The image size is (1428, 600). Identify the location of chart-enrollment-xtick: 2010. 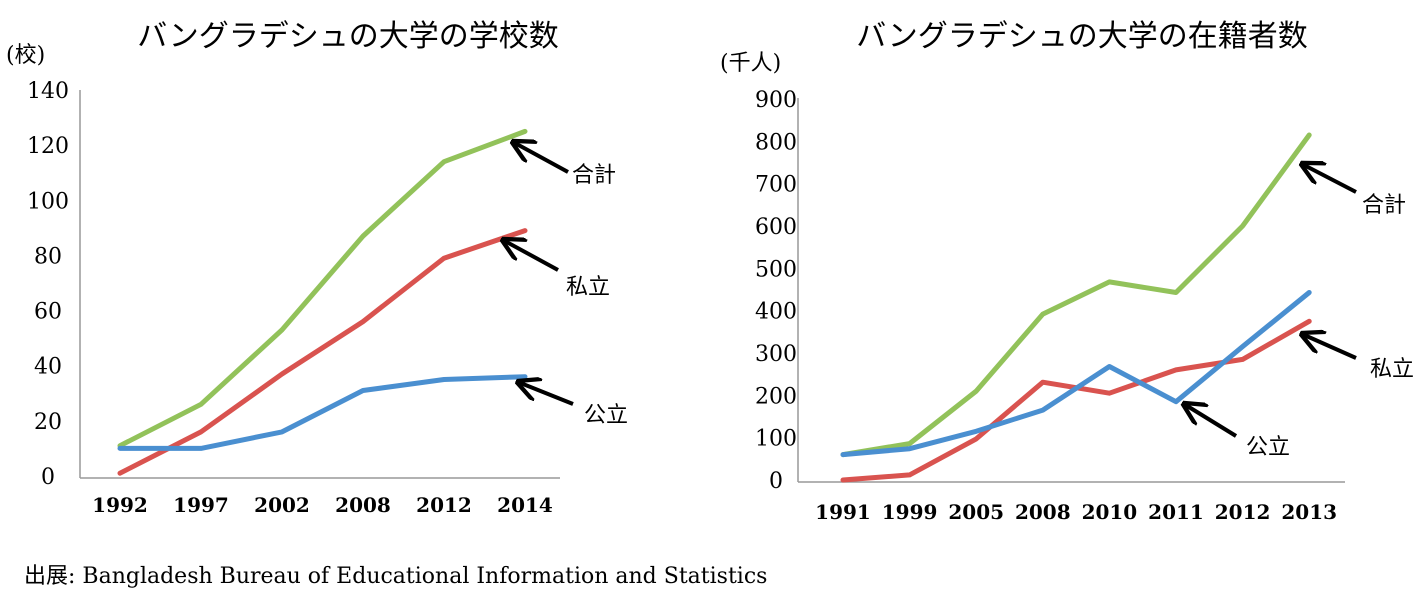
(1110, 512).